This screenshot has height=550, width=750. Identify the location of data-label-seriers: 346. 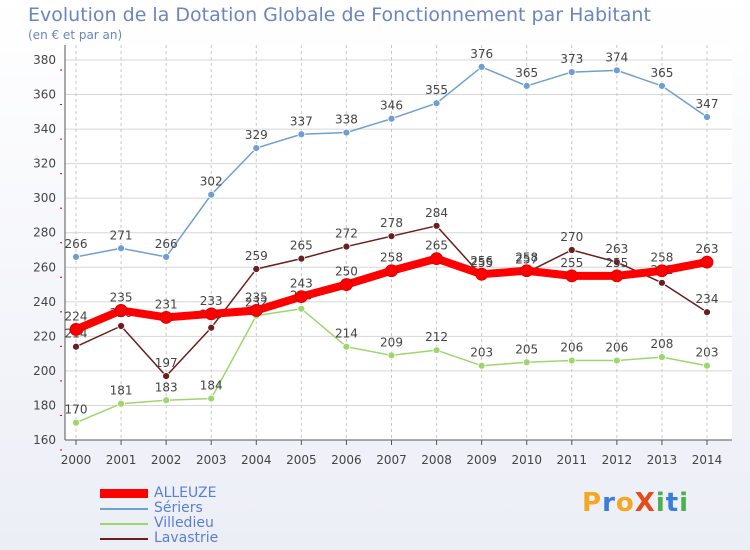
(391, 106).